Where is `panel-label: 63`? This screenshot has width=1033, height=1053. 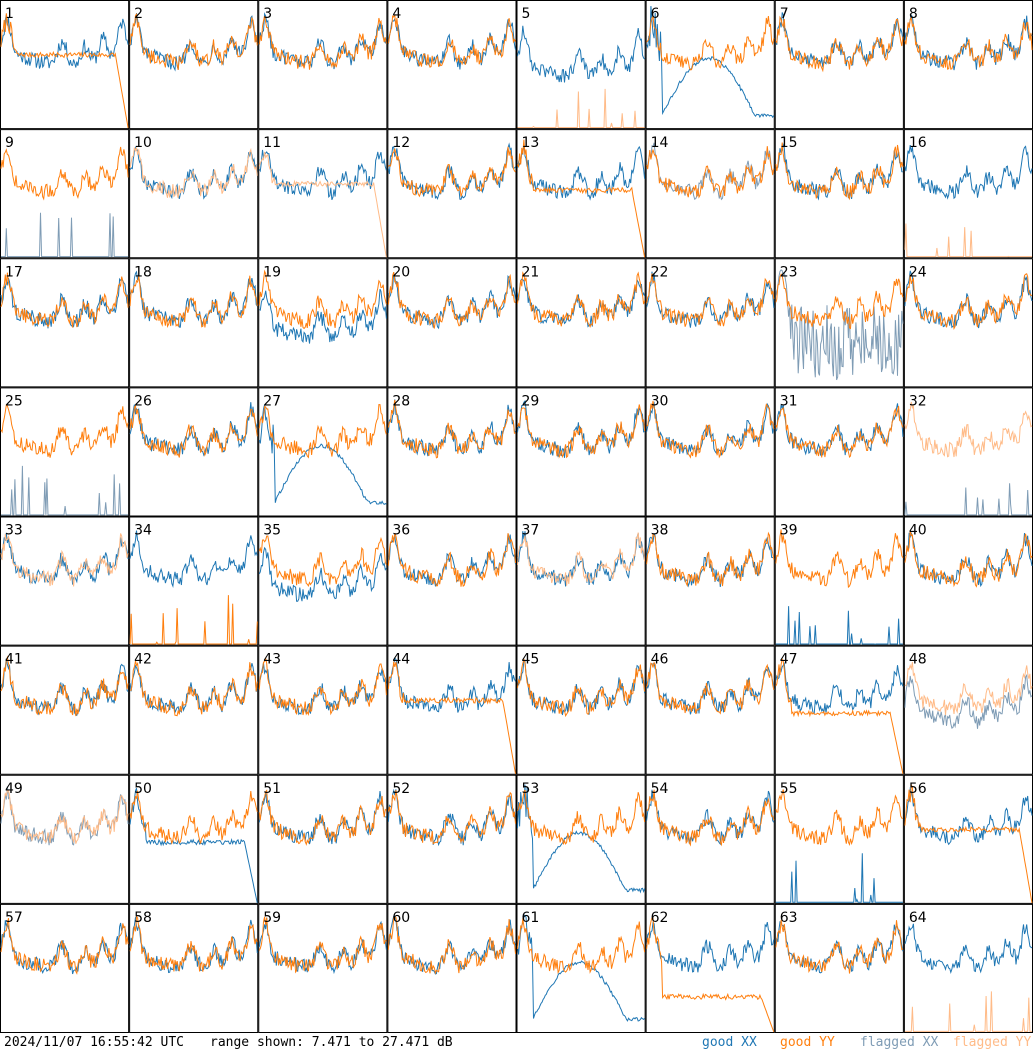 panel-label: 63 is located at coordinates (789, 918).